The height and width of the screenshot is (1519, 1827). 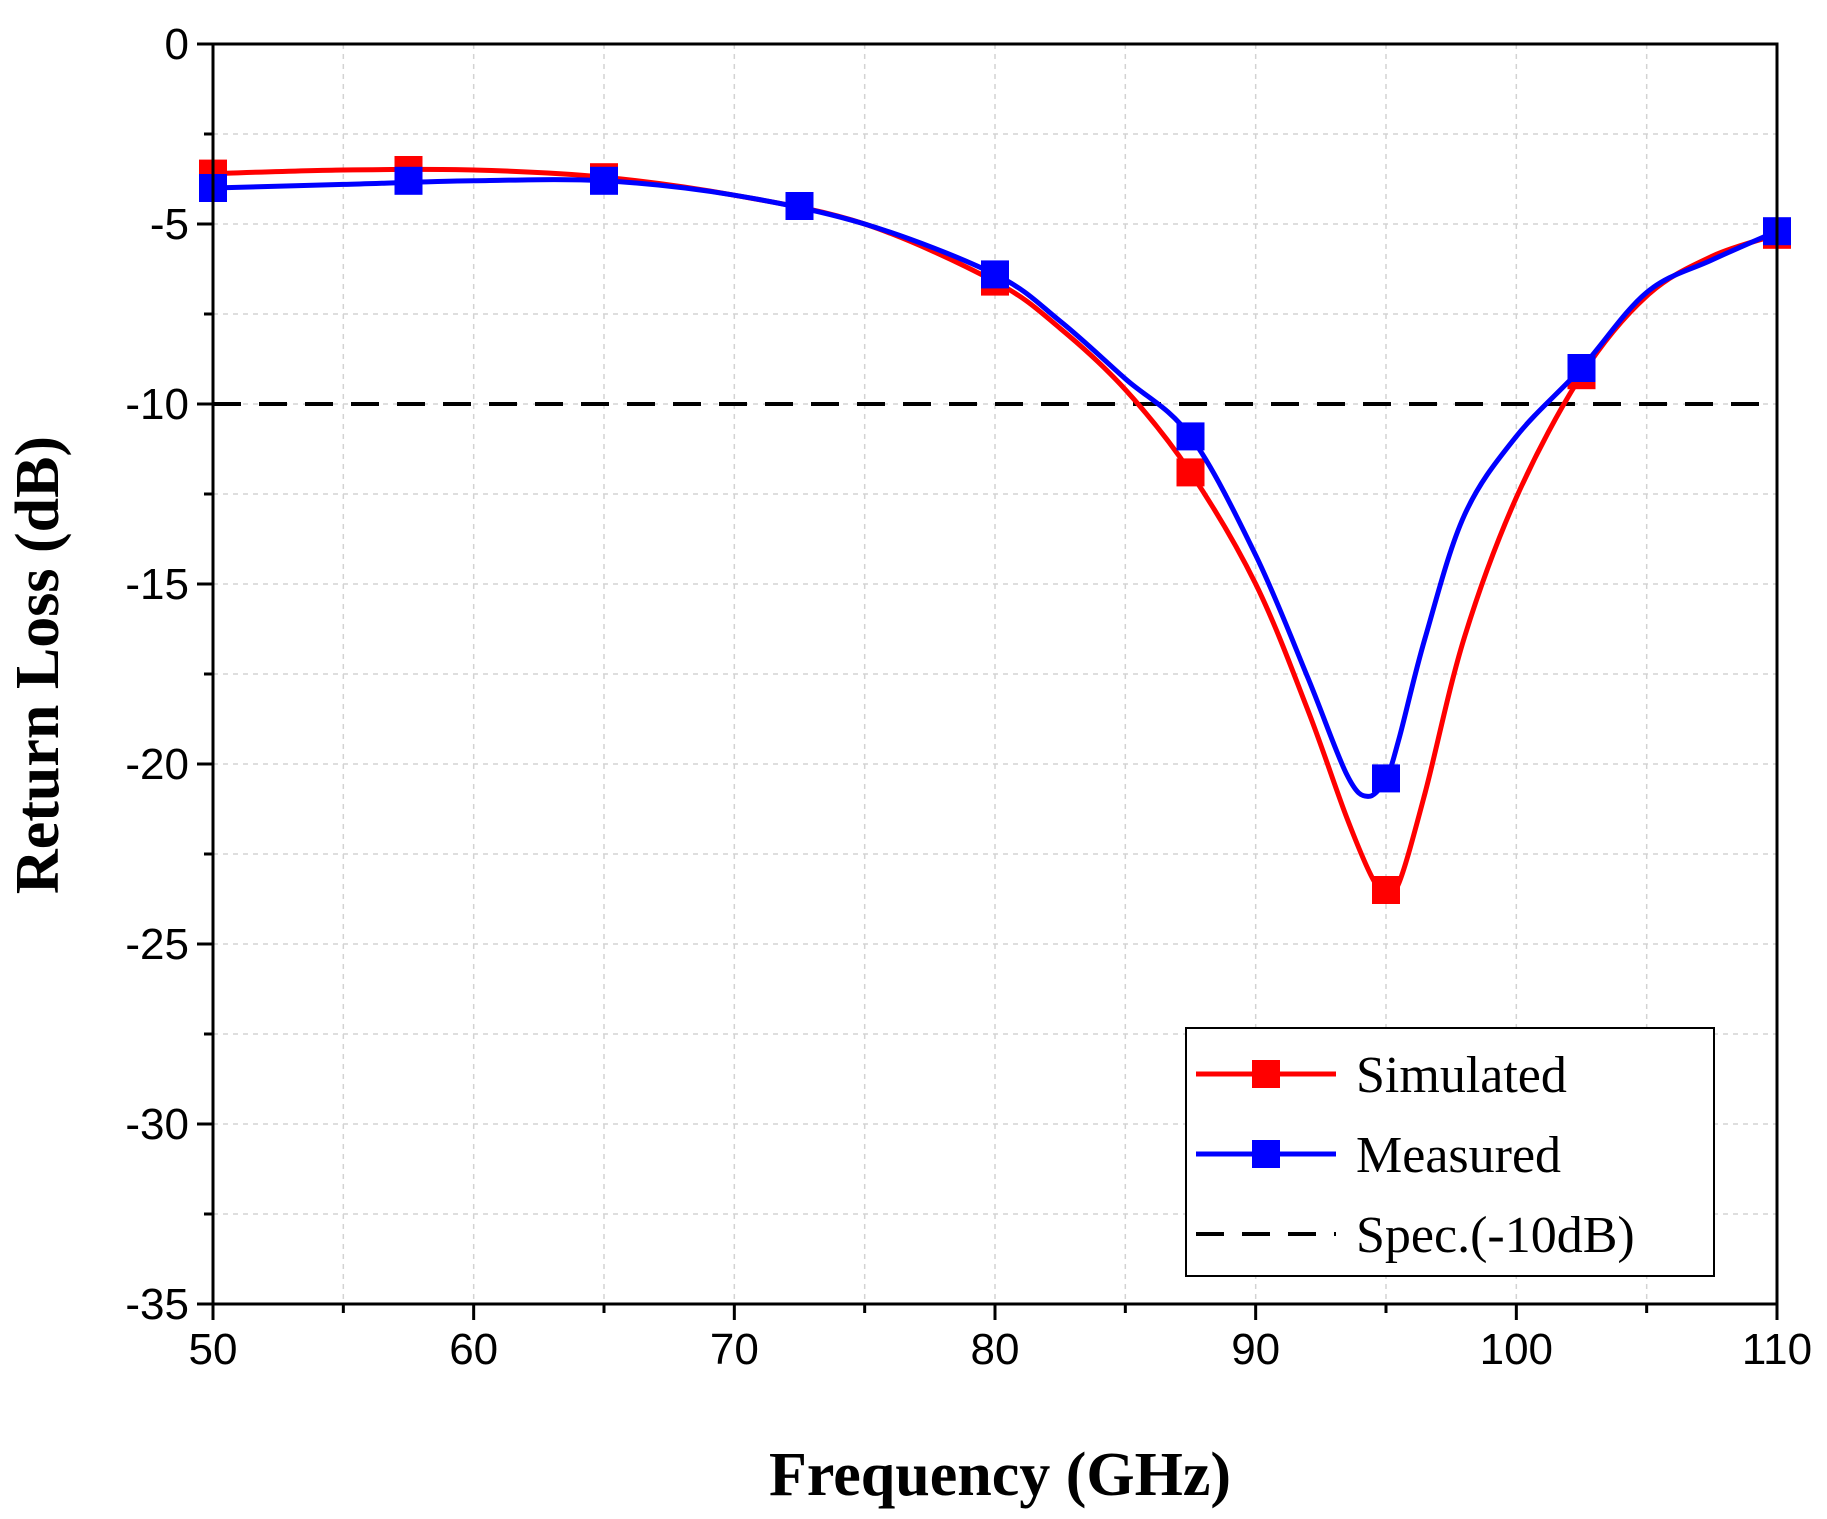 What do you see at coordinates (157, 1304) in the screenshot?
I see `y-tick-label: -35` at bounding box center [157, 1304].